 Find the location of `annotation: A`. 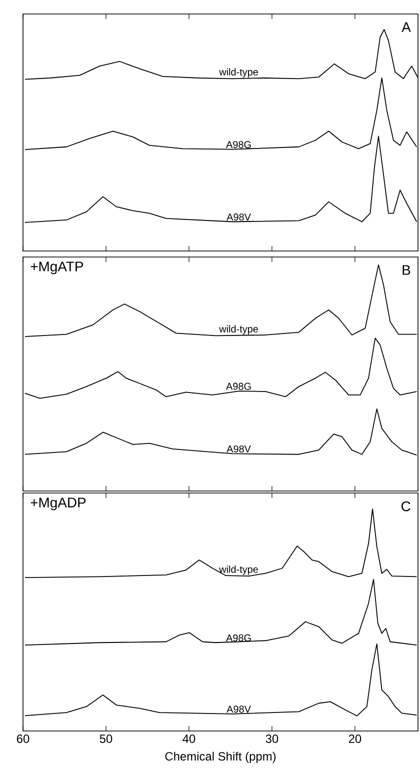

annotation: A is located at coordinates (406, 27).